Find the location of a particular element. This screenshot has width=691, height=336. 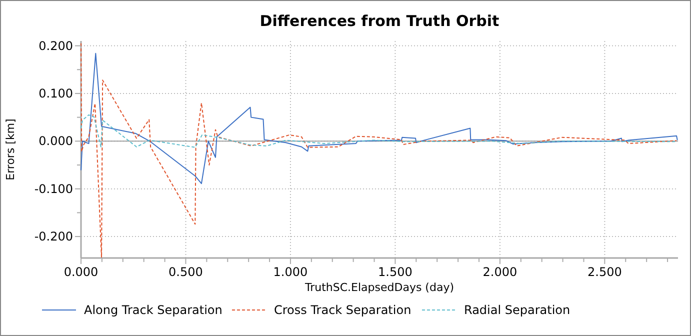

y-tick-label: 0.200 is located at coordinates (55, 45).